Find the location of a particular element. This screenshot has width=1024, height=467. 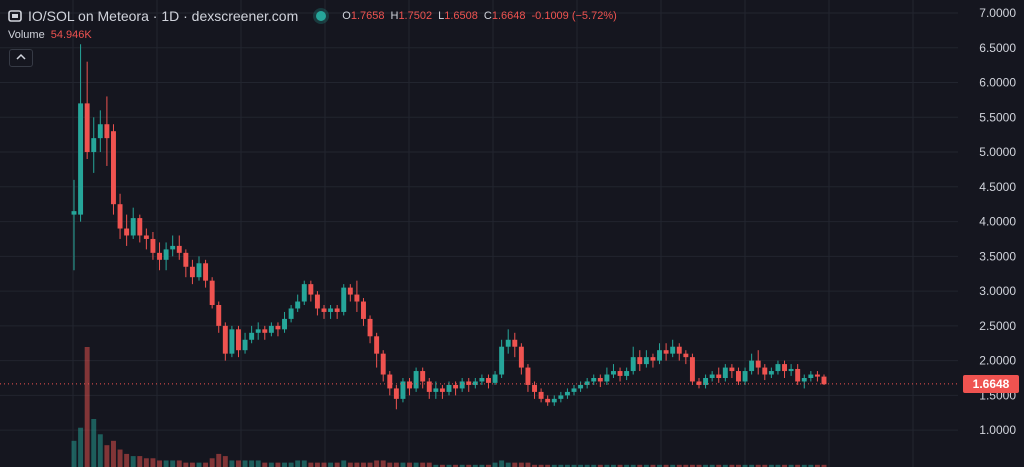

price-axis-tick-label: 6.0000 is located at coordinates (997, 83).